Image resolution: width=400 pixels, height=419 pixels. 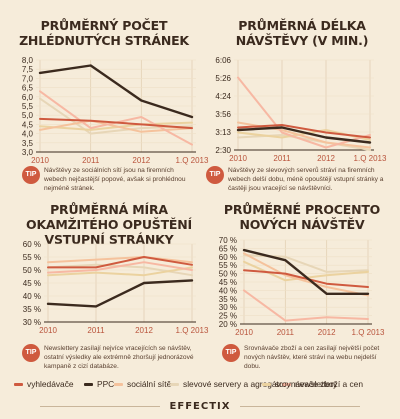 What do you see at coordinates (50, 384) in the screenshot?
I see `legend-label: vyhledávače` at bounding box center [50, 384].